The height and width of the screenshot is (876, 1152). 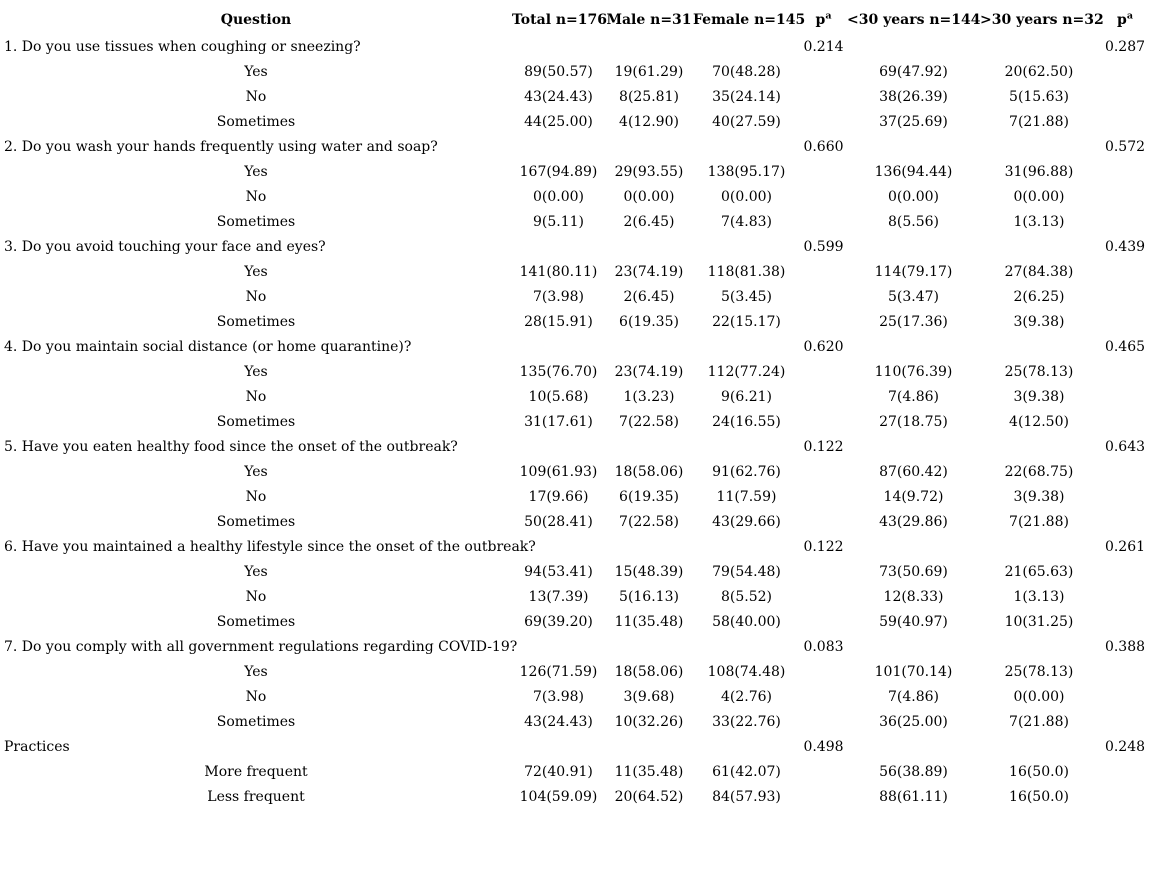 I want to click on value-cell-total: 13(7.39), so click(x=558, y=596).